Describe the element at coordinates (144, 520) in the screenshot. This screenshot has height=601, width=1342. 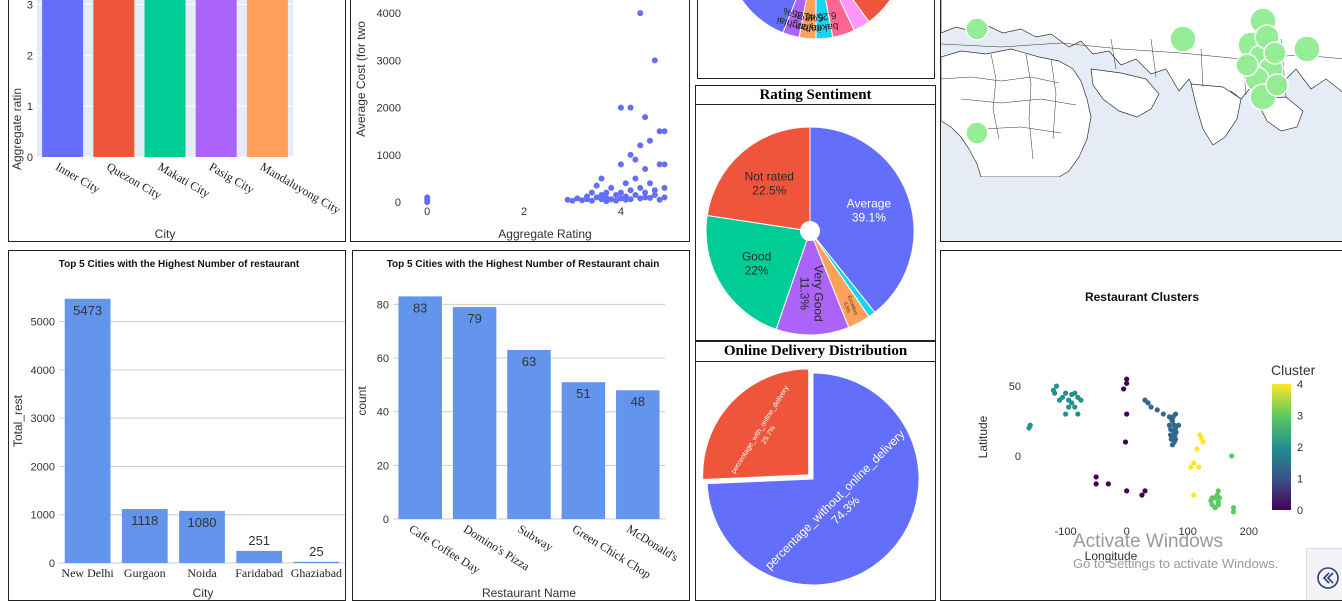
I see `bar-value-label: 1118` at that location.